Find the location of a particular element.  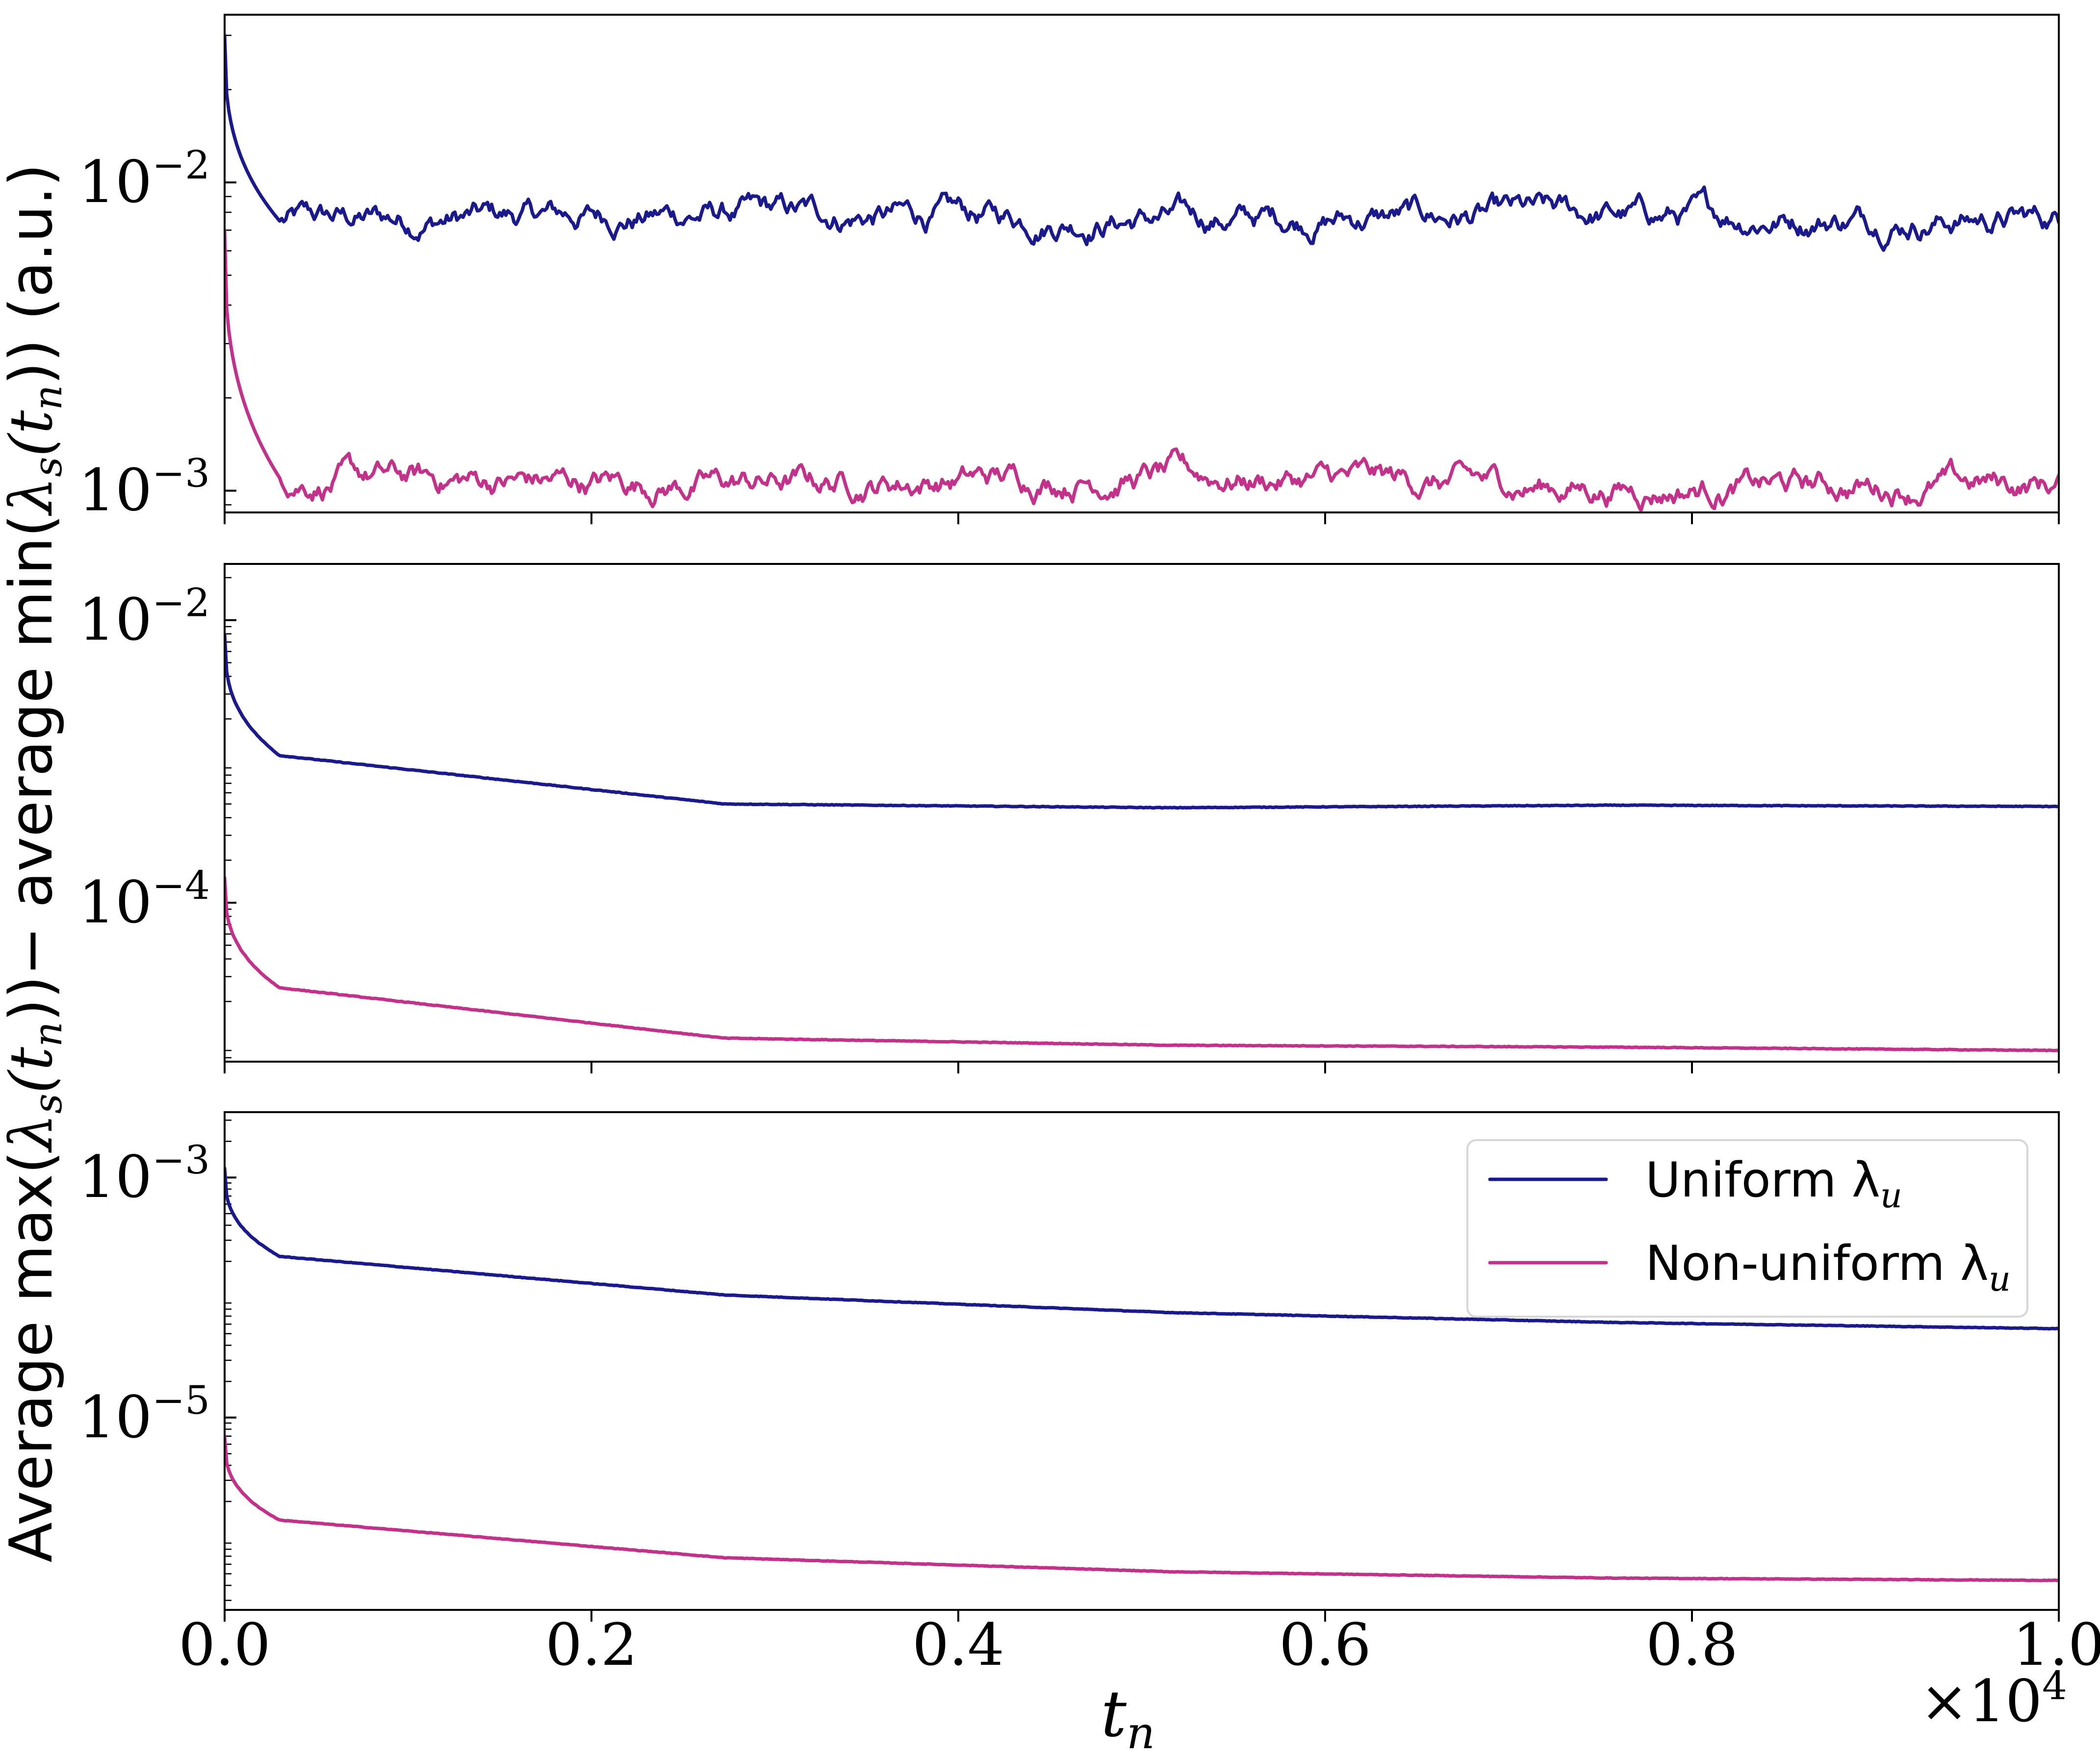

legend: Uniform λu Non-uniform λu is located at coordinates (1747, 1228).